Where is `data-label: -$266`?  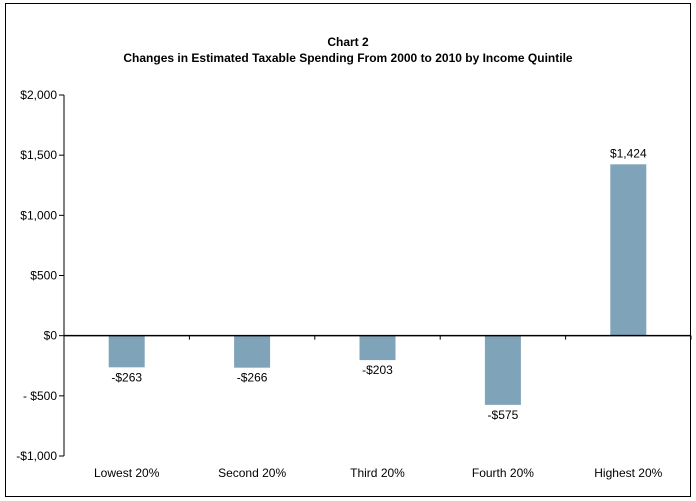
data-label: -$266 is located at coordinates (252, 378).